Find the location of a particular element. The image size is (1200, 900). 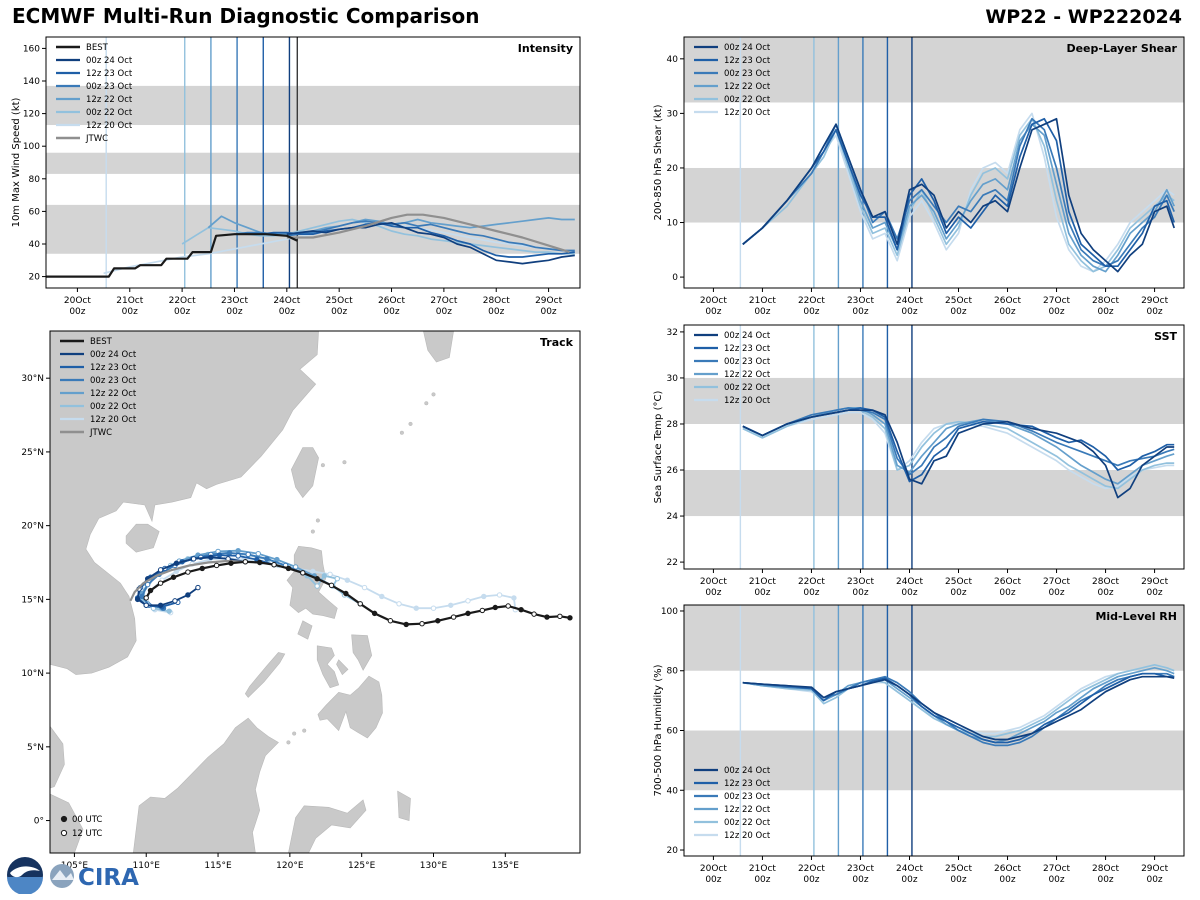

plot-border is located at coordinates (313, 162).